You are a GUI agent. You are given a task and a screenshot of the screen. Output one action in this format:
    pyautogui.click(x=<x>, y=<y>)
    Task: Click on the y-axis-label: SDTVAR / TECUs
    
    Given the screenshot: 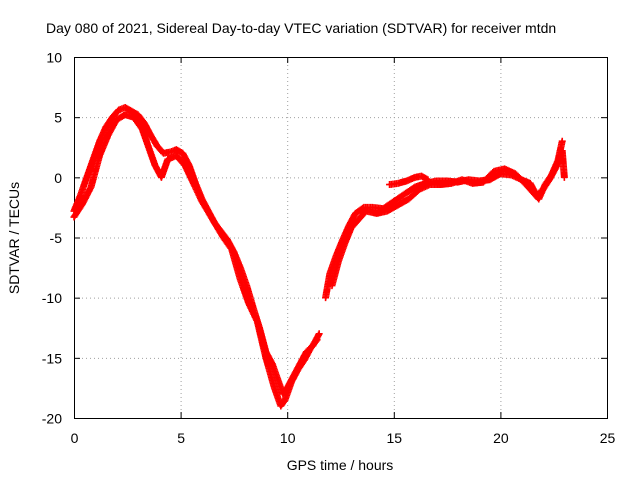 What is the action you would take?
    pyautogui.click(x=14, y=238)
    